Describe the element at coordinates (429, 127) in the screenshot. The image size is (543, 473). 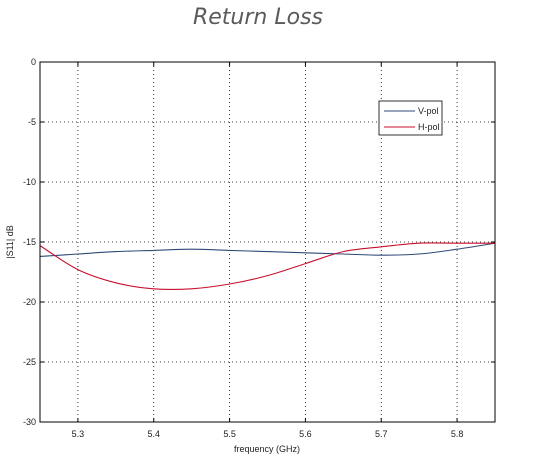
I see `legend-label-h-pol: H-pol` at that location.